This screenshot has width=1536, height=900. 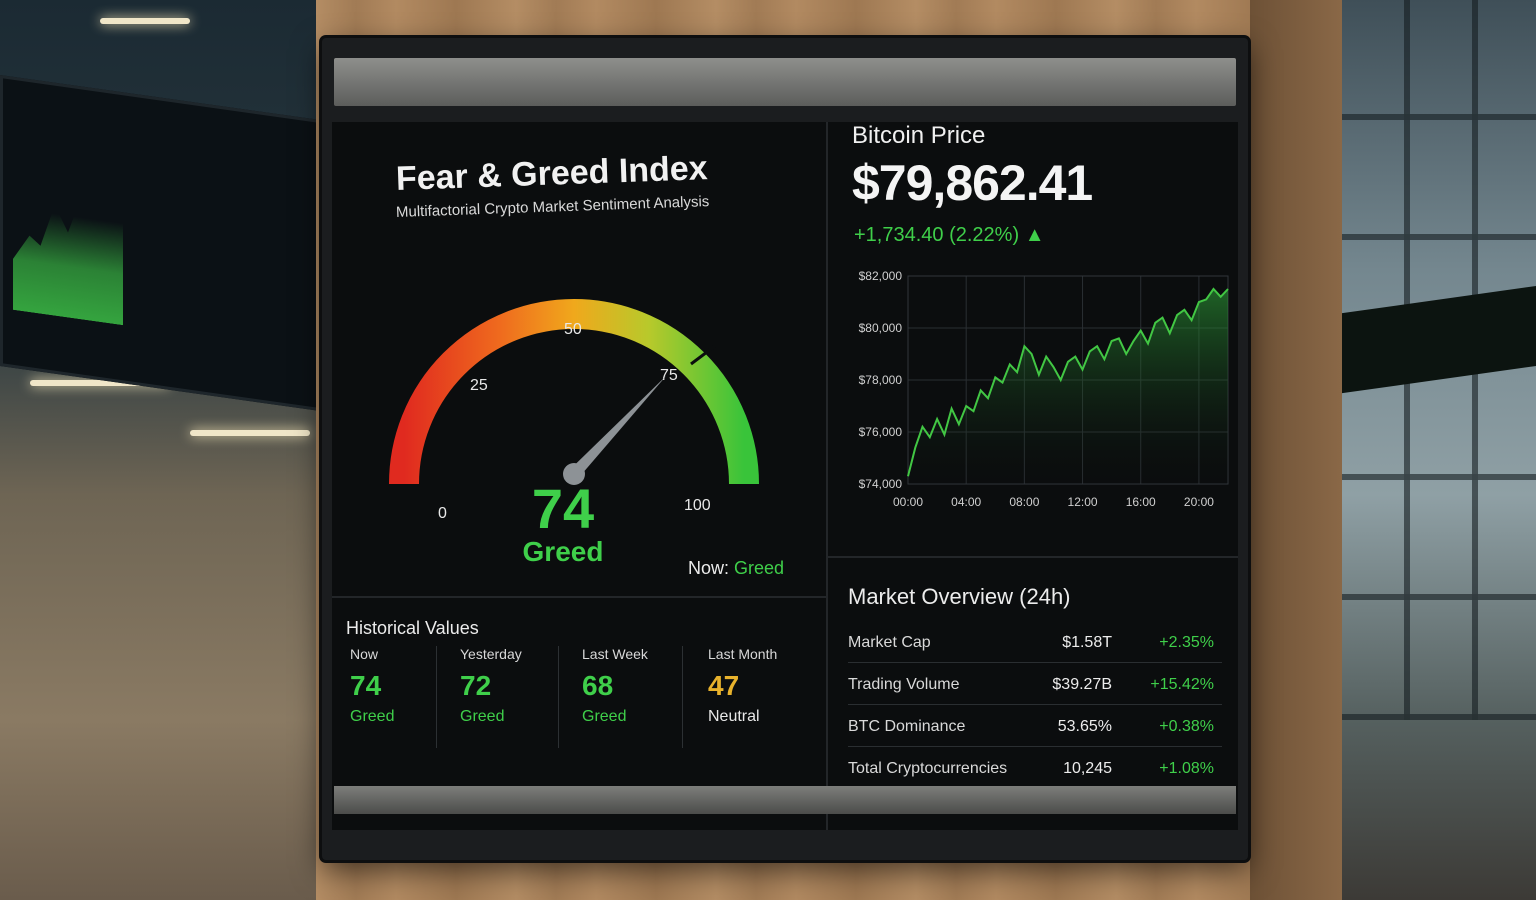 What do you see at coordinates (1087, 642) in the screenshot?
I see `market-row-value: $1.58T` at bounding box center [1087, 642].